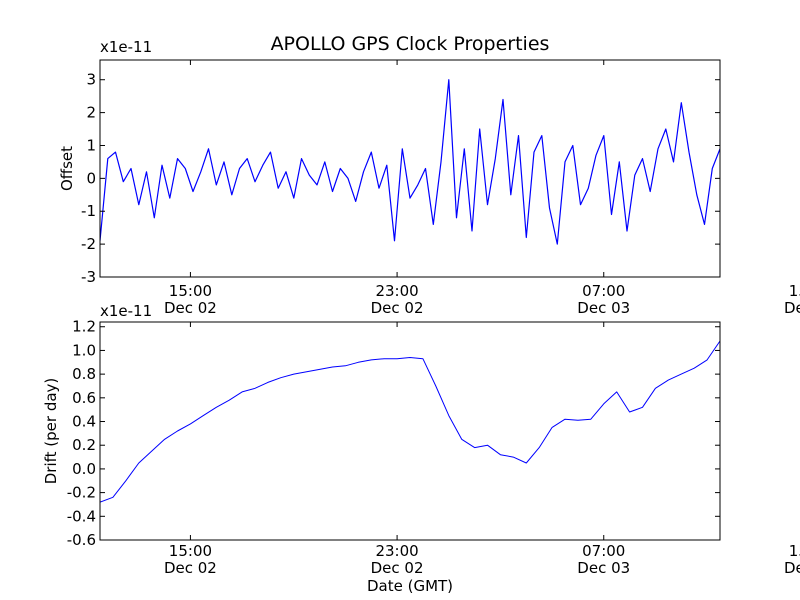  I want to click on ytick-label: 0.4, so click(84, 422).